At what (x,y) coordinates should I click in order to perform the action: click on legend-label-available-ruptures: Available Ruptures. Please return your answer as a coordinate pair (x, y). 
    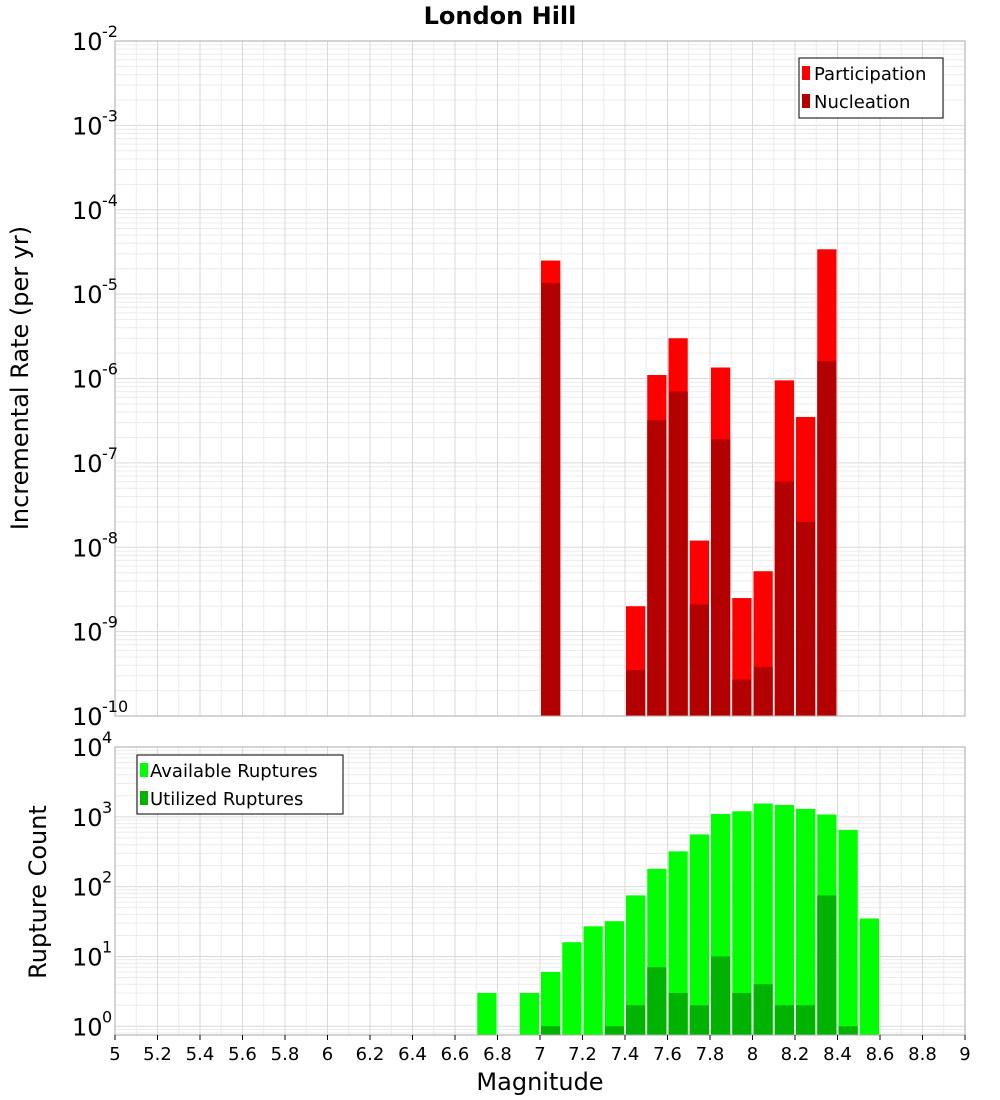
    Looking at the image, I should click on (234, 771).